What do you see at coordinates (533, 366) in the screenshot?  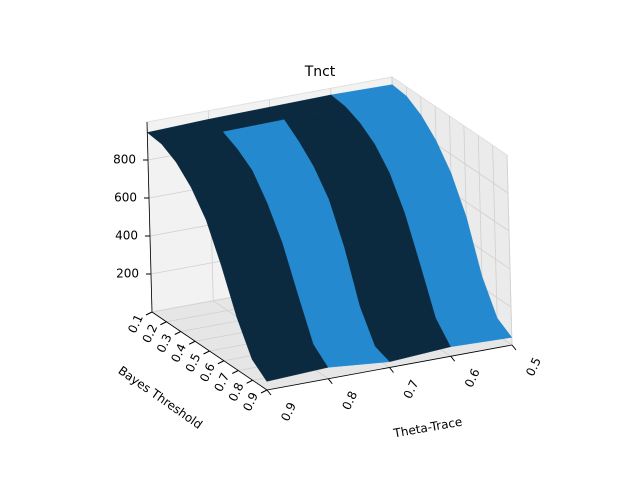 I see `x-tick-label: 0.5` at bounding box center [533, 366].